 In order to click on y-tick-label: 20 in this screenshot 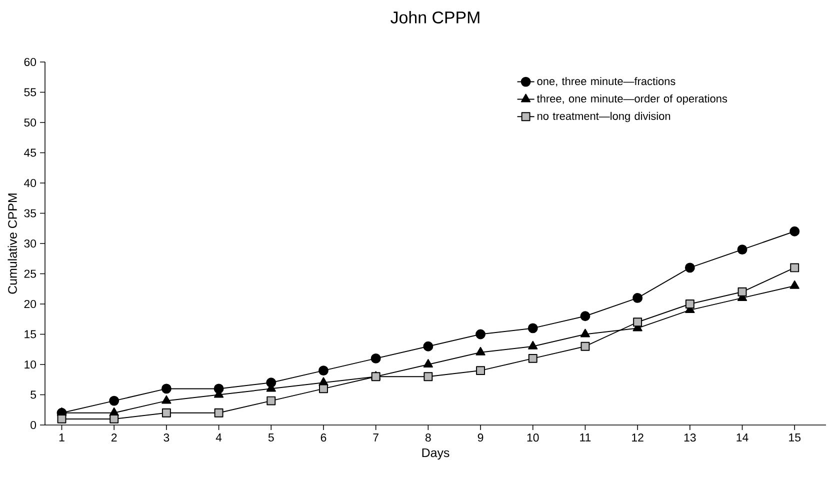, I will do `click(30, 304)`.